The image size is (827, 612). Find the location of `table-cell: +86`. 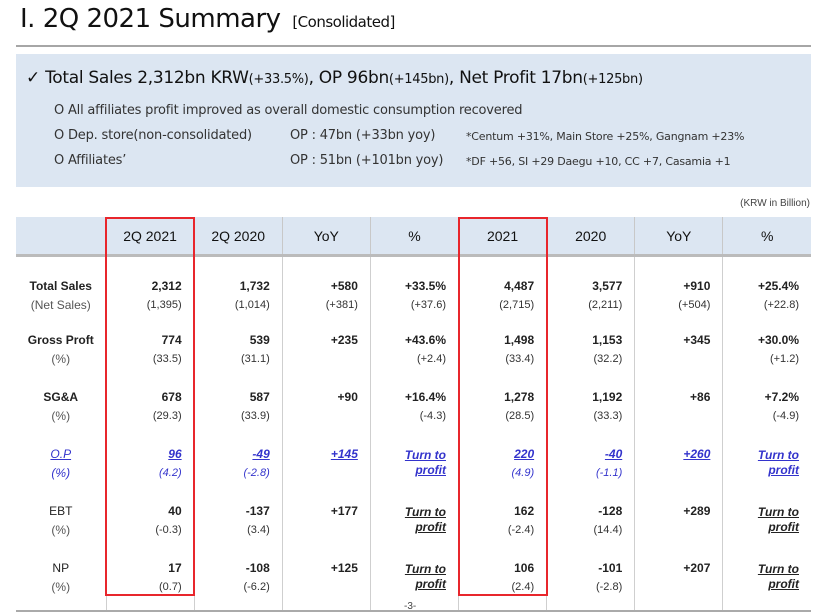

table-cell: +86 is located at coordinates (678, 416).